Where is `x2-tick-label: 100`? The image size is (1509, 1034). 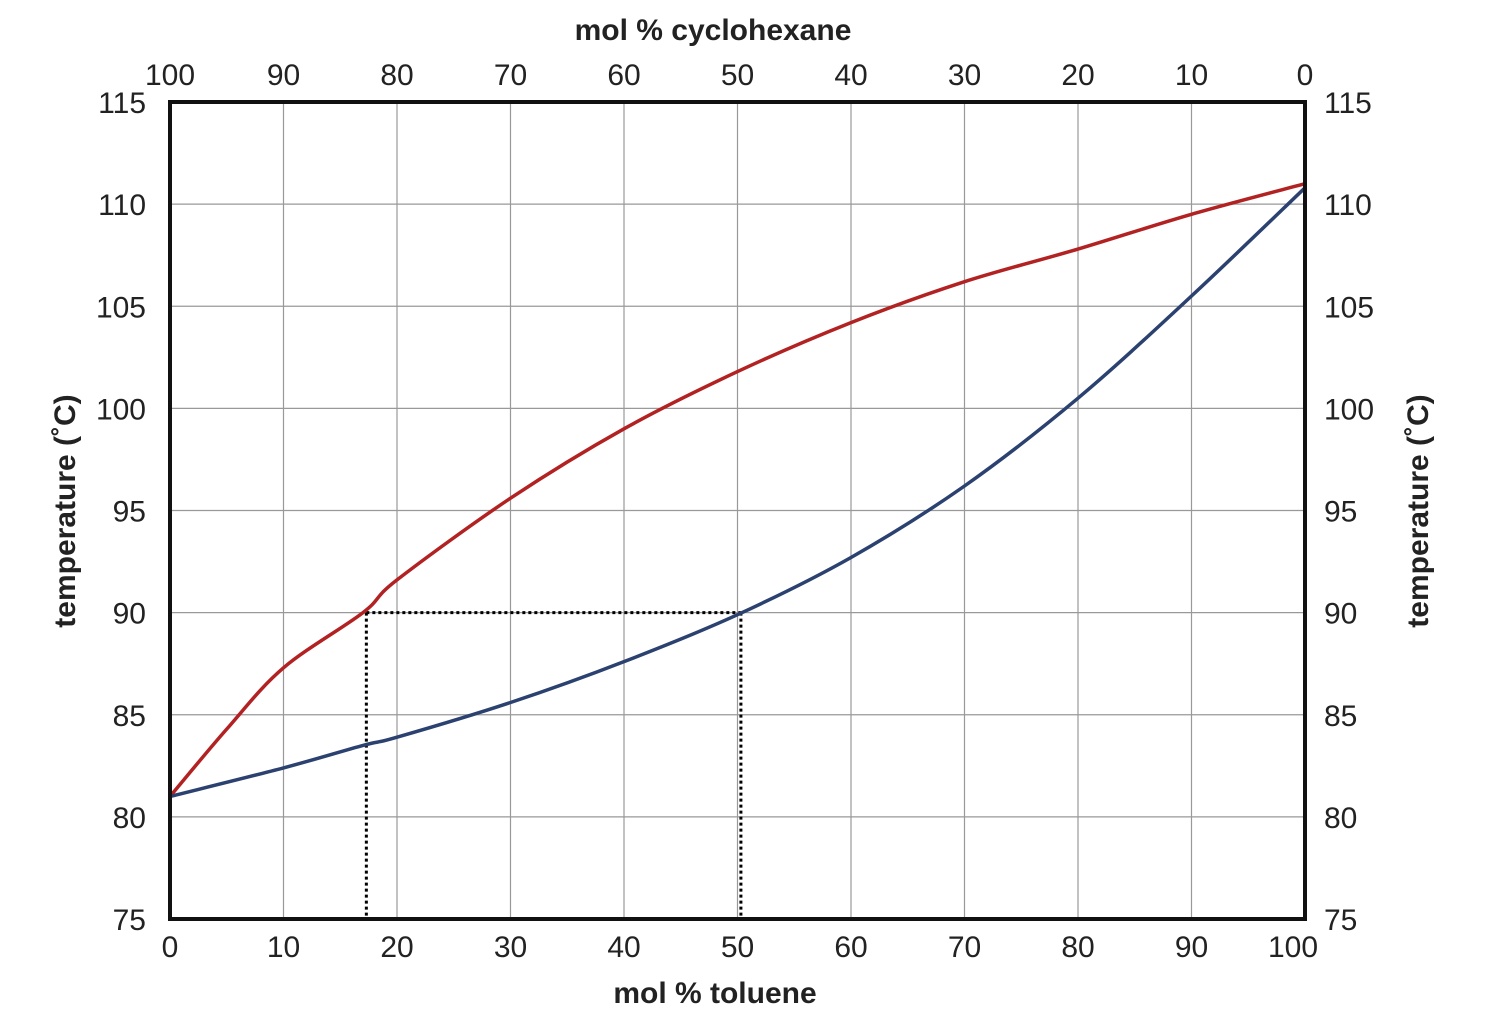 x2-tick-label: 100 is located at coordinates (170, 75).